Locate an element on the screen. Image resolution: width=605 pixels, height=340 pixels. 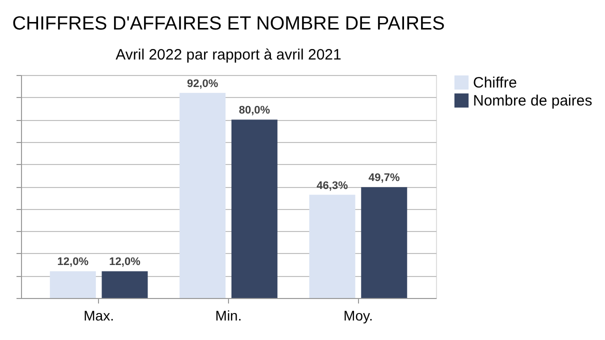
x-tick-label: Min. is located at coordinates (228, 316).